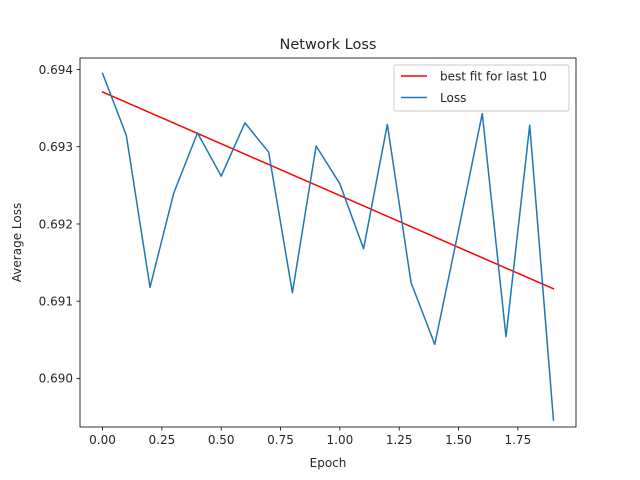 The height and width of the screenshot is (480, 640). Describe the element at coordinates (453, 98) in the screenshot. I see `legend-label-loss: Loss` at that location.